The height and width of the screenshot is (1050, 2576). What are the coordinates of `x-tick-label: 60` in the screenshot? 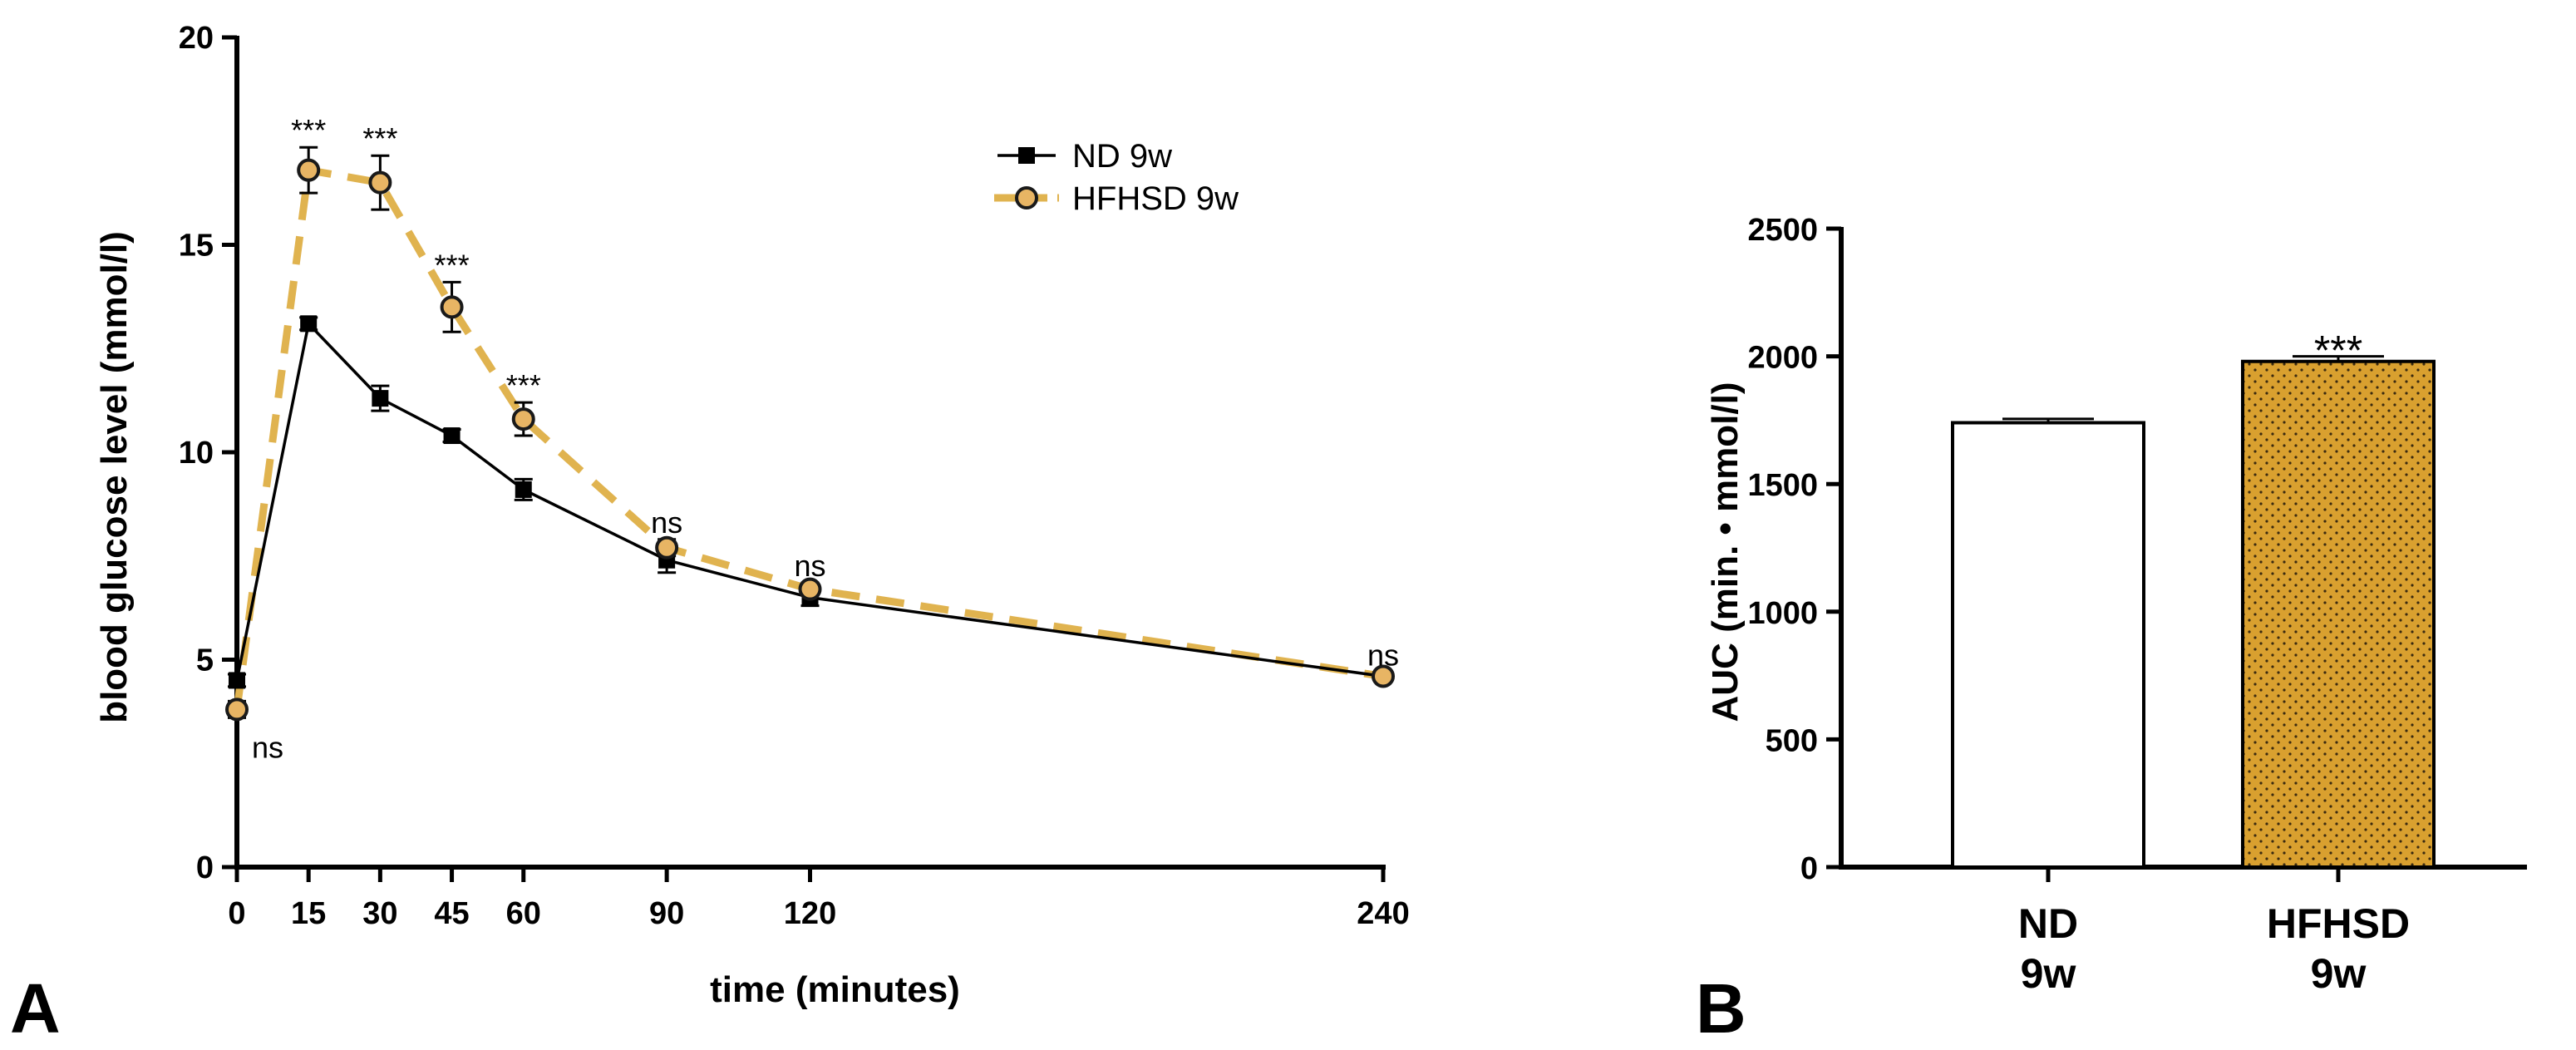 It's located at (523, 913).